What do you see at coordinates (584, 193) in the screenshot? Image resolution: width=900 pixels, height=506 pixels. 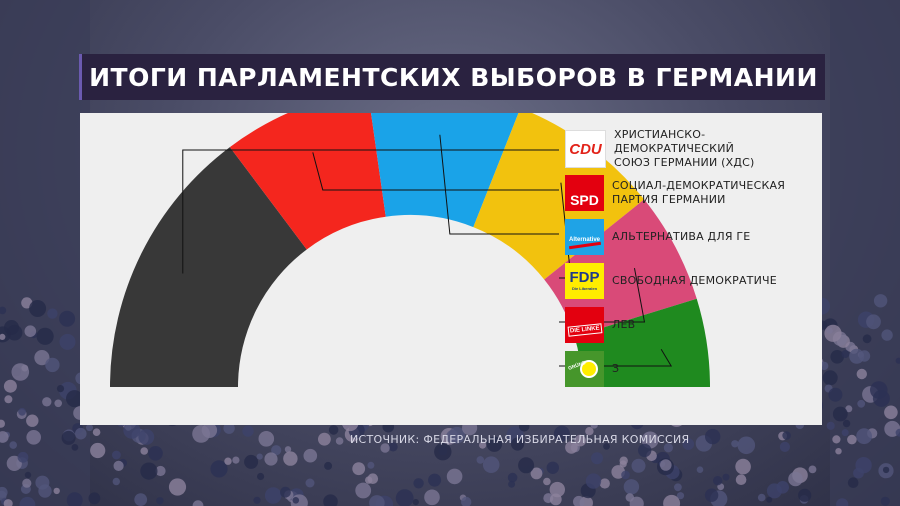 I see `spd-logo: SPD` at bounding box center [584, 193].